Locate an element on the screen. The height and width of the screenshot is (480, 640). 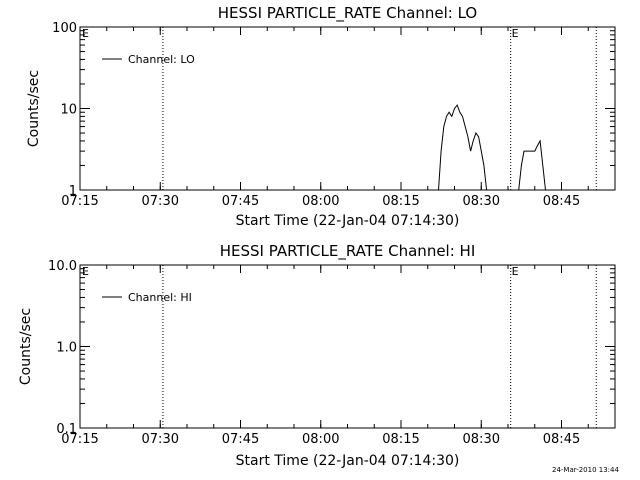
chart-title: HESSI PARTICLE_RATE Channel: LO is located at coordinates (347, 13).